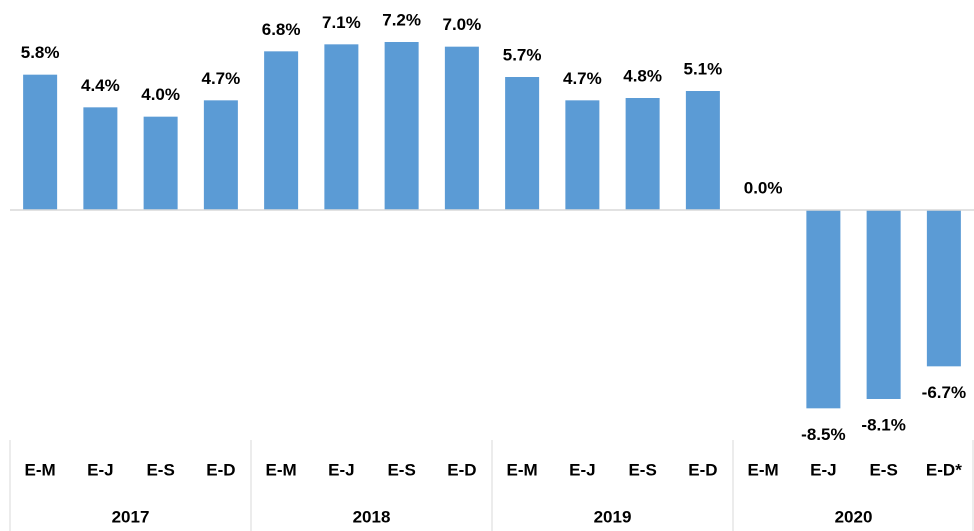  What do you see at coordinates (854, 516) in the screenshot?
I see `group-label: 2020` at bounding box center [854, 516].